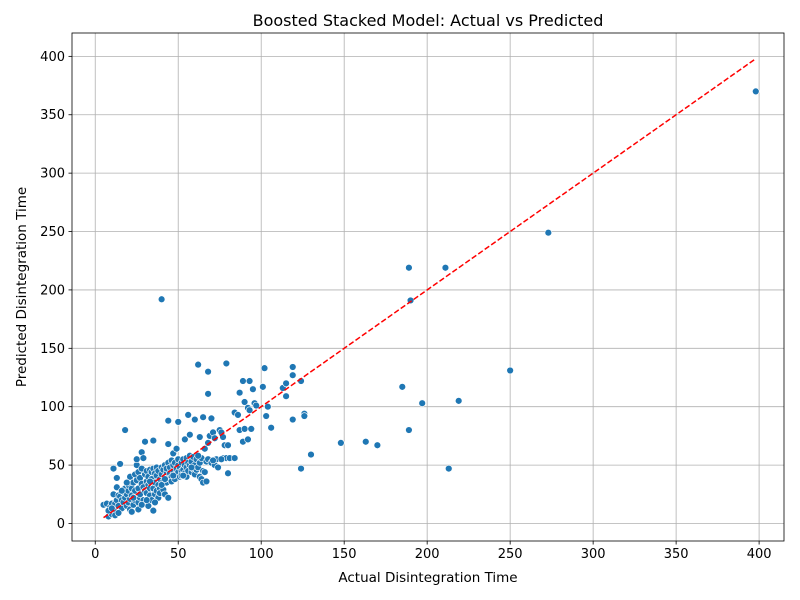  I want to click on y-tick-label: 200, so click(52, 290).